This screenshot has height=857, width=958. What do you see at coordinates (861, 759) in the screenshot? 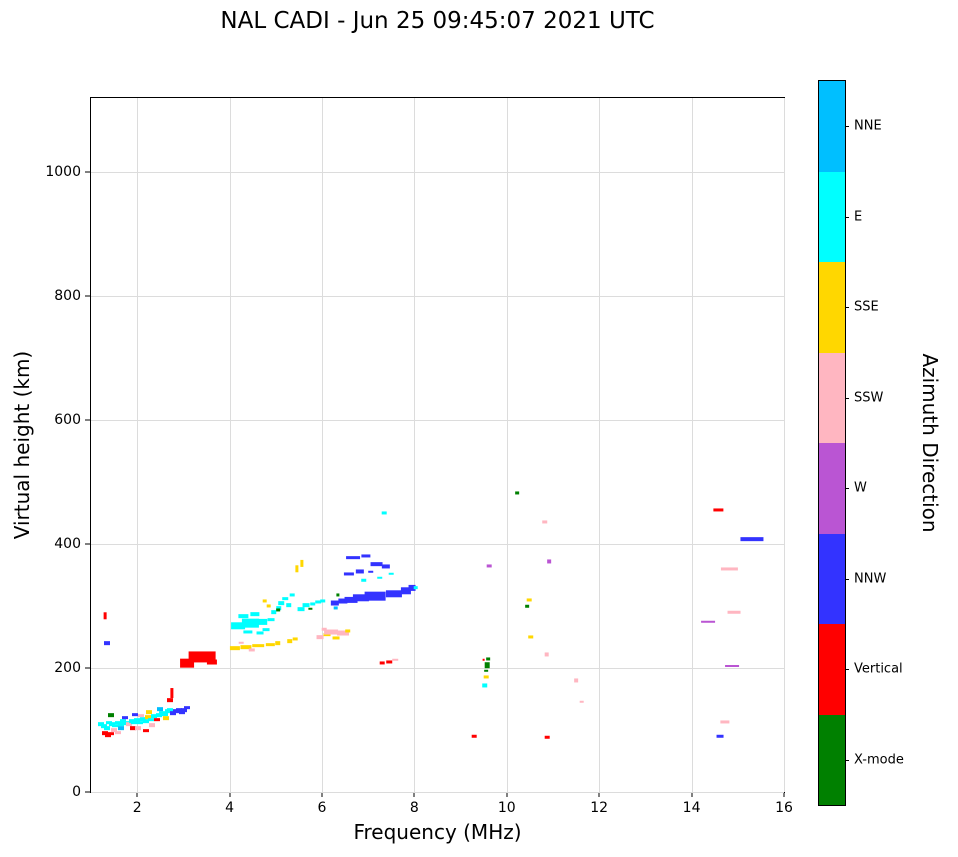
I see `colorbar-segment-X: X-mode` at bounding box center [861, 759].